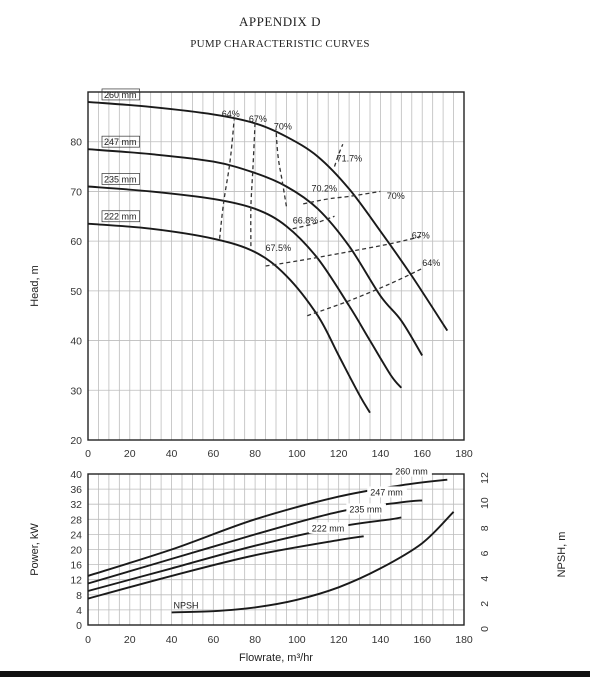 This screenshot has height=677, width=590. Describe the element at coordinates (485, 604) in the screenshot. I see `npsh-y-tick-label: 2` at that location.